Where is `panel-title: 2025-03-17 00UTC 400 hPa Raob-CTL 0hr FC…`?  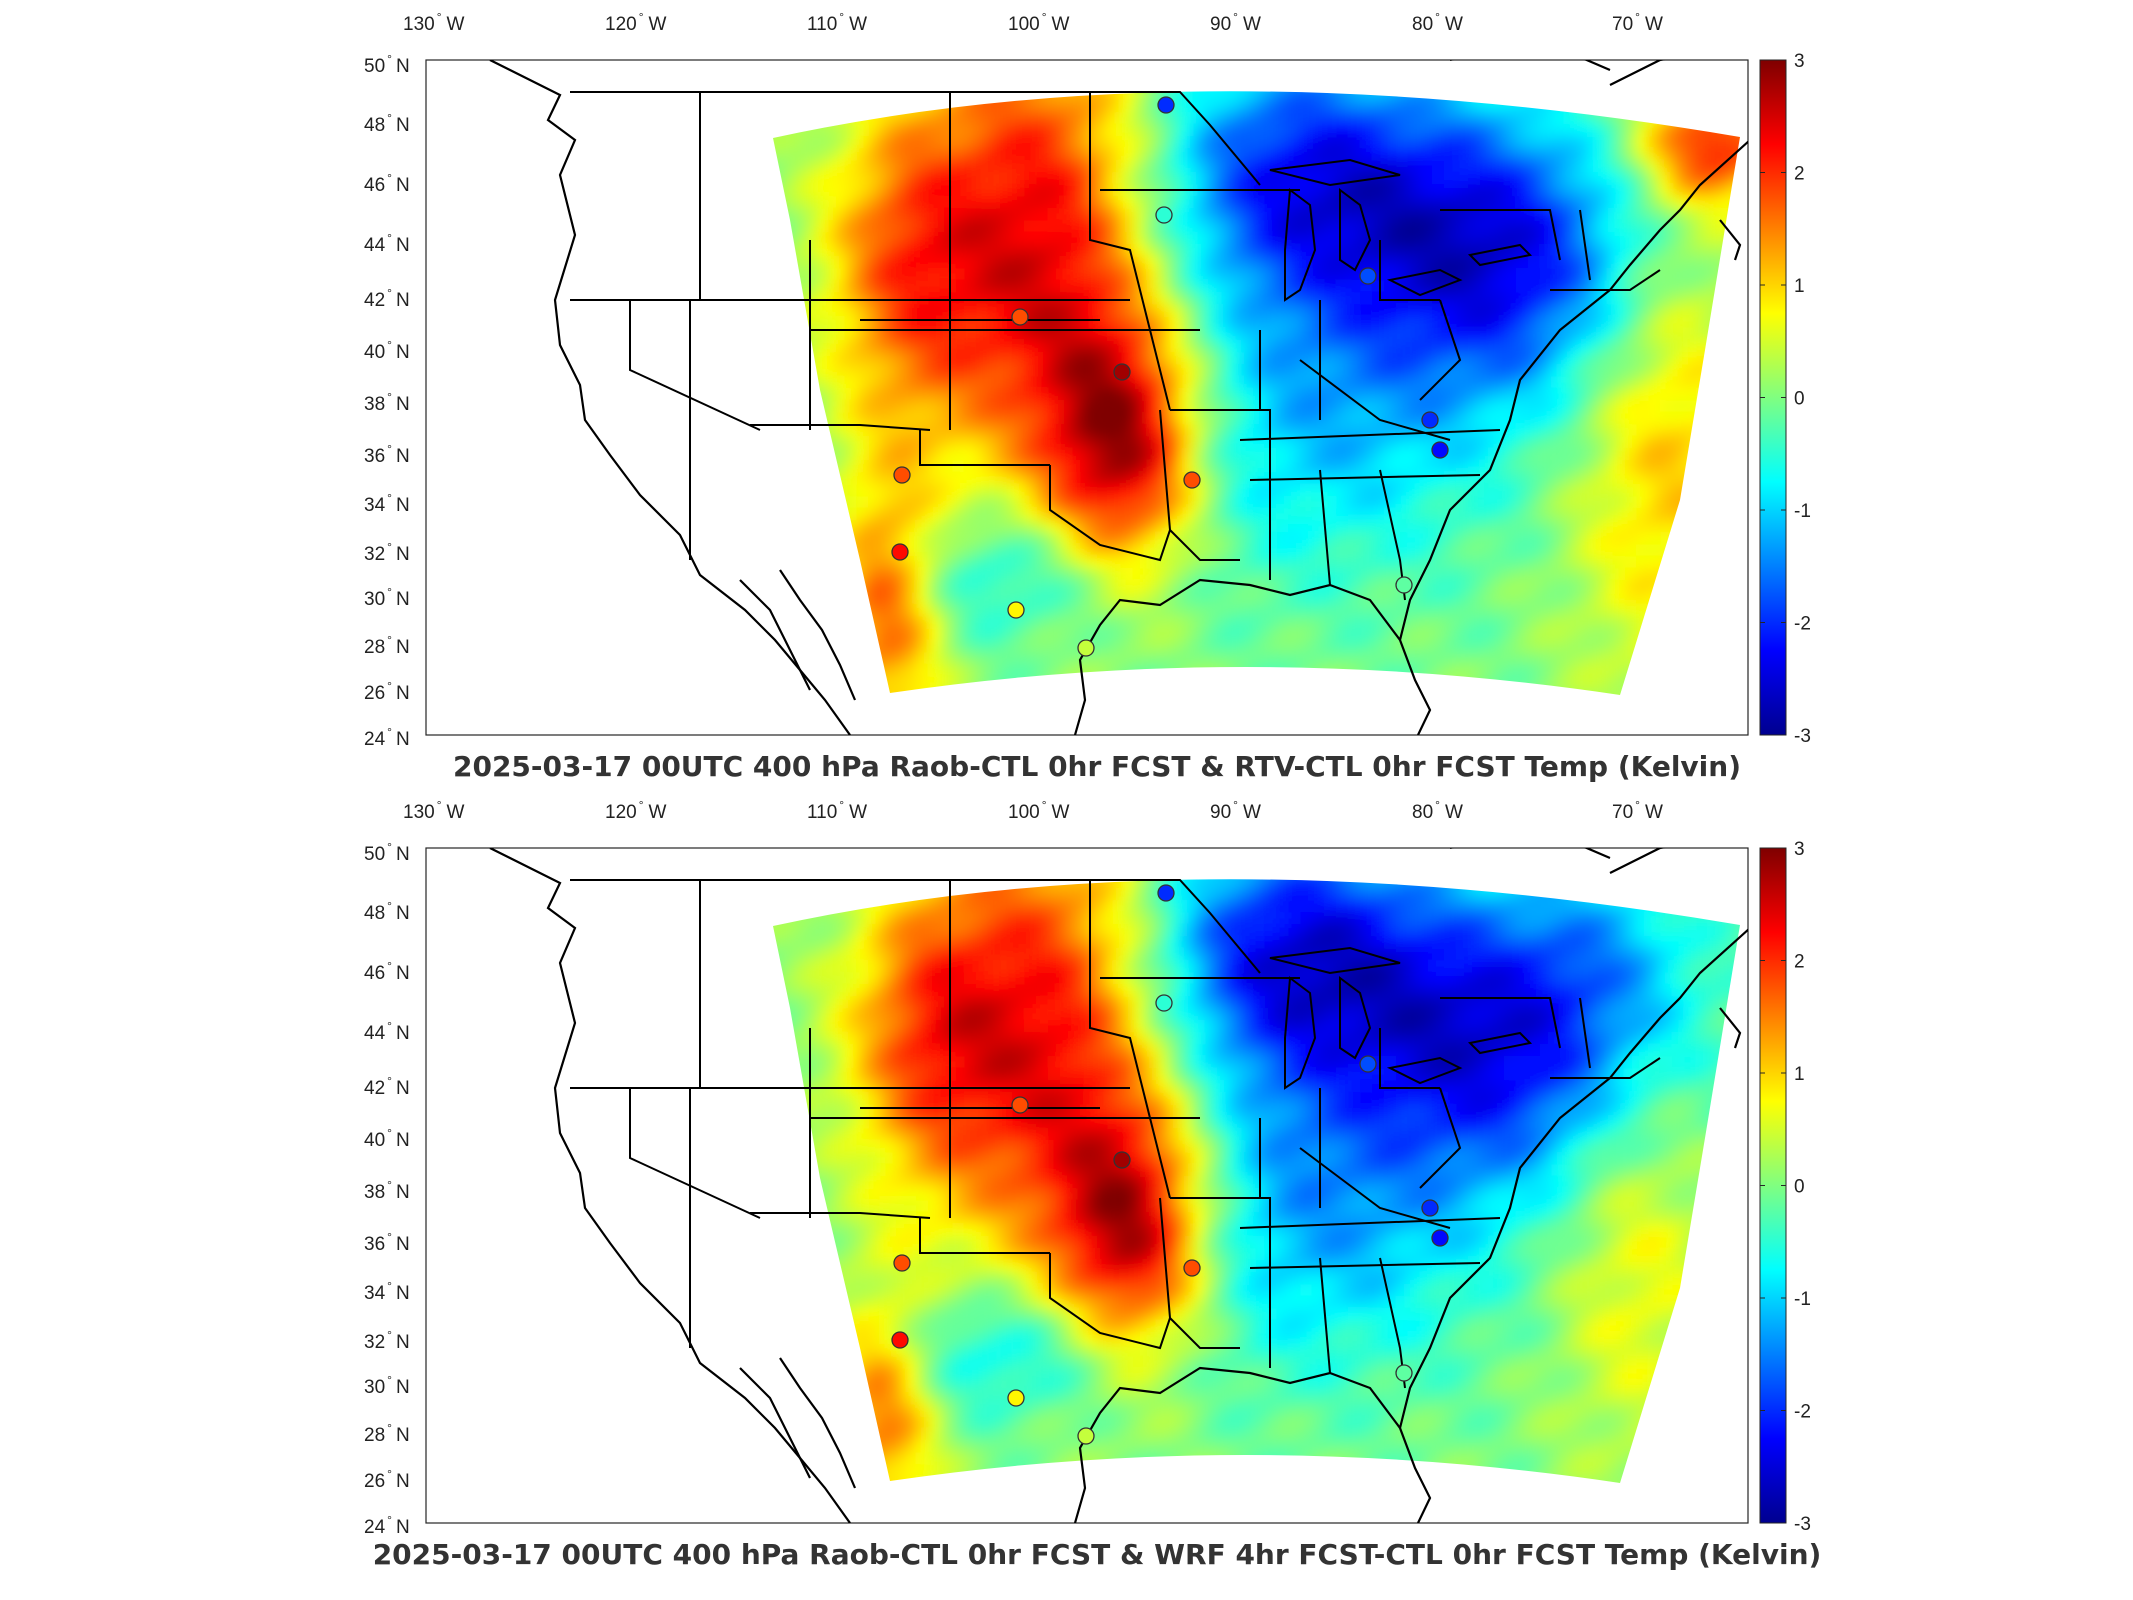
panel-title: 2025-03-17 00UTC 400 hPa Raob-CTL 0hr FC… is located at coordinates (1097, 766).